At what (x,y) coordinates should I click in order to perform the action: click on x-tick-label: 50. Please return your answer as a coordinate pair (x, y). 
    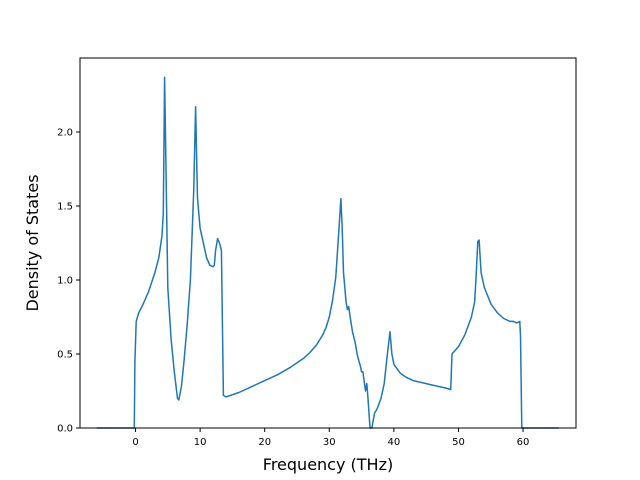
    Looking at the image, I should click on (458, 442).